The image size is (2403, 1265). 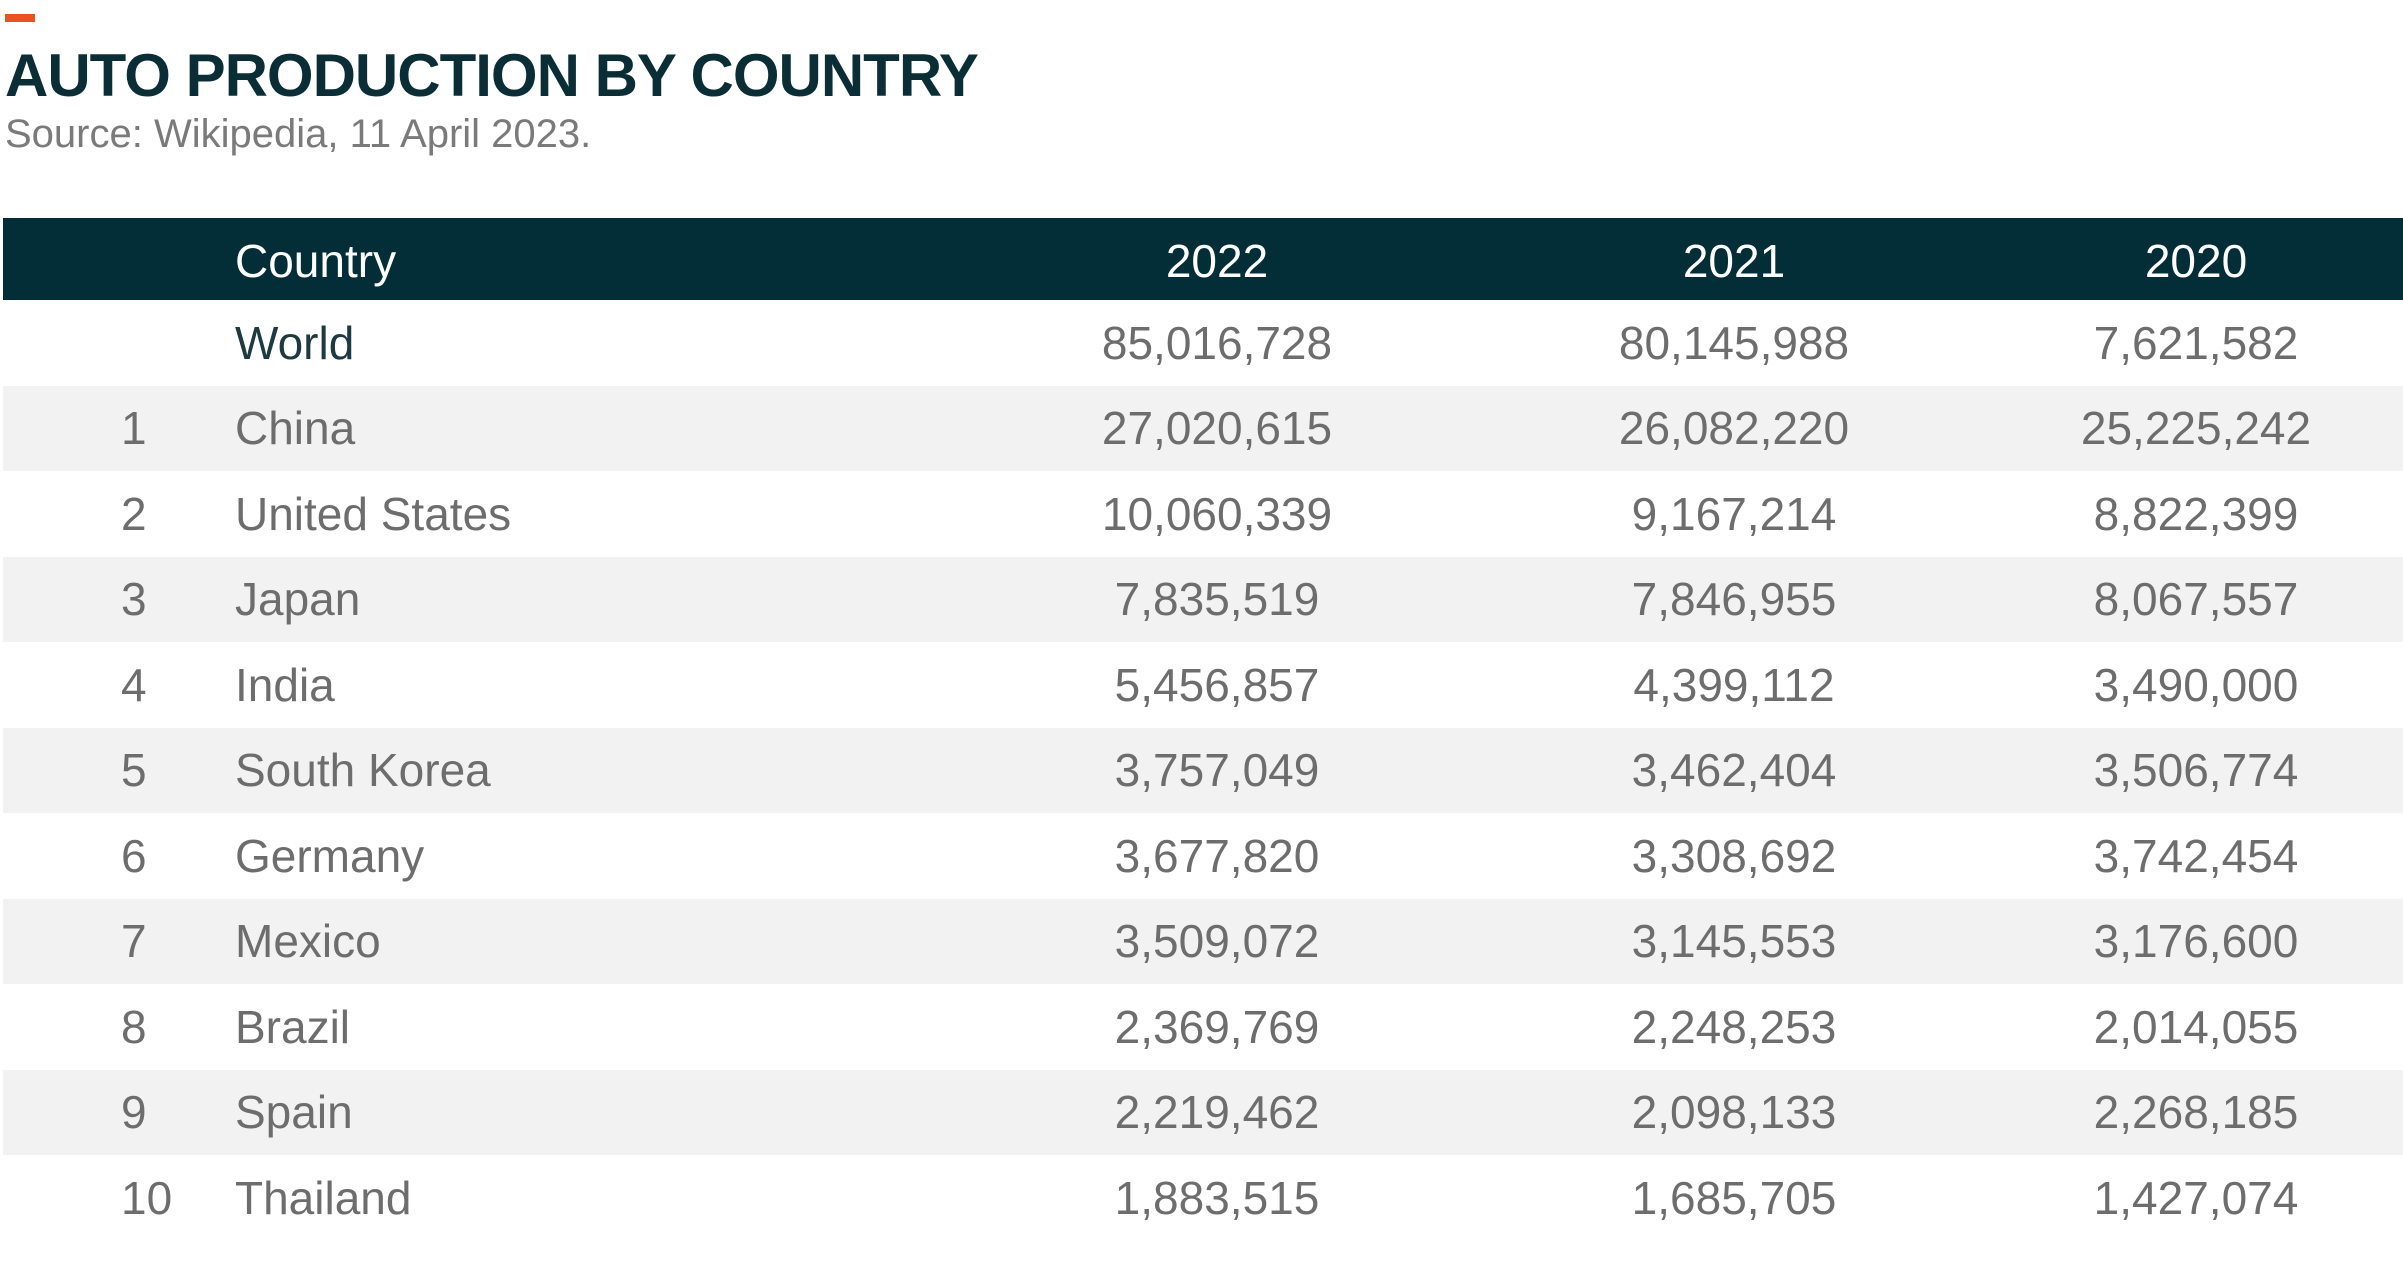 I want to click on table-row: 1 China 27,020,615 26,082,220 25,225,242, so click(x=1203, y=428).